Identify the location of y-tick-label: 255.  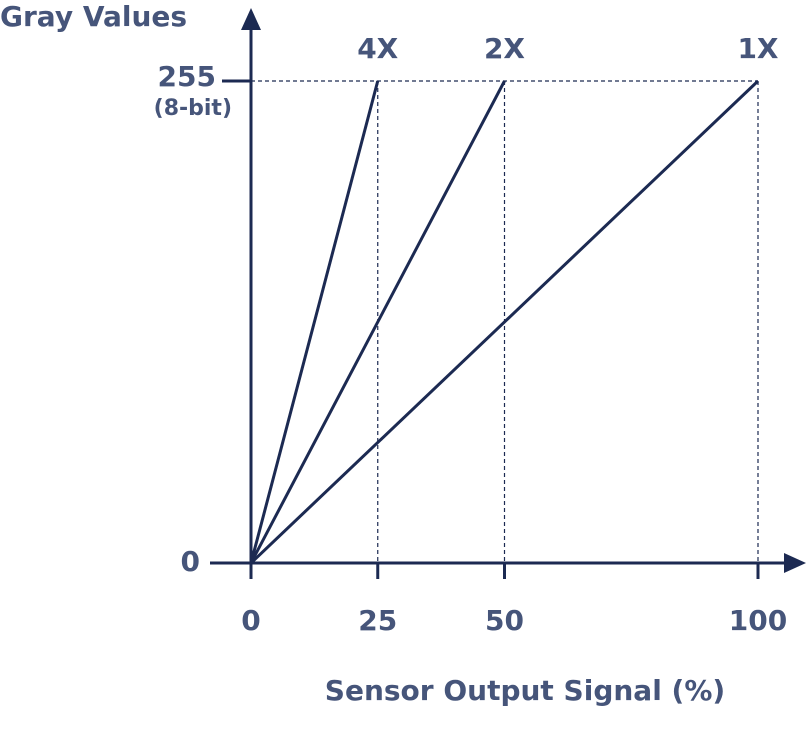
(187, 76).